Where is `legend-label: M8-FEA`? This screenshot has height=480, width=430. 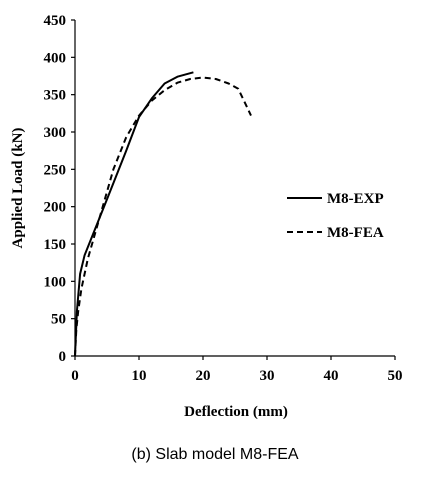 legend-label: M8-FEA is located at coordinates (355, 233).